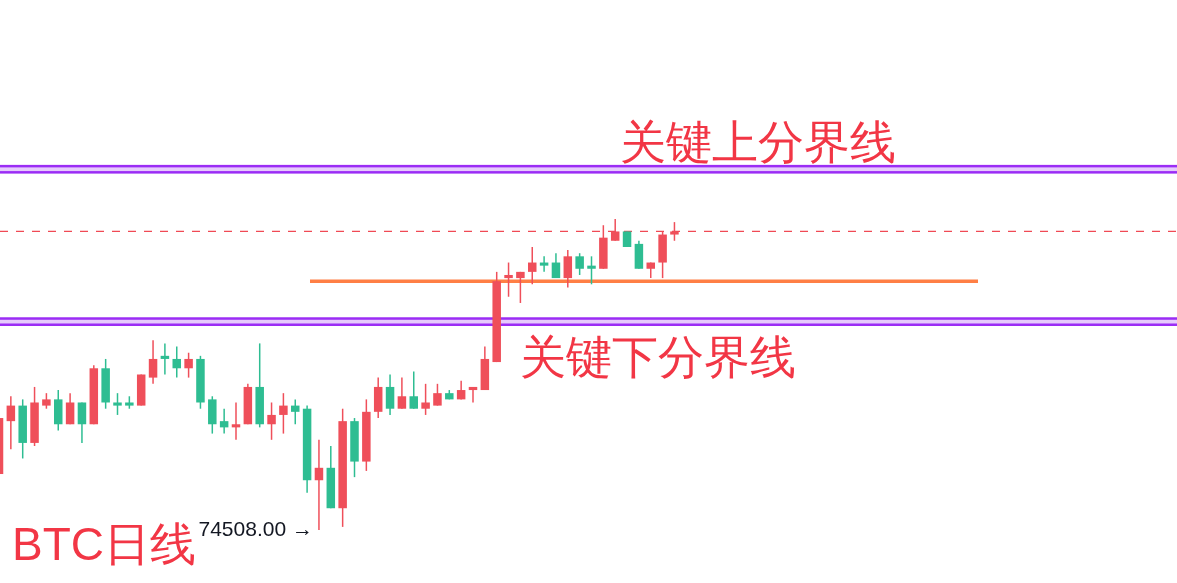 This screenshot has width=1177, height=583. What do you see at coordinates (255, 528) in the screenshot?
I see `annotation: 74508.00 →` at bounding box center [255, 528].